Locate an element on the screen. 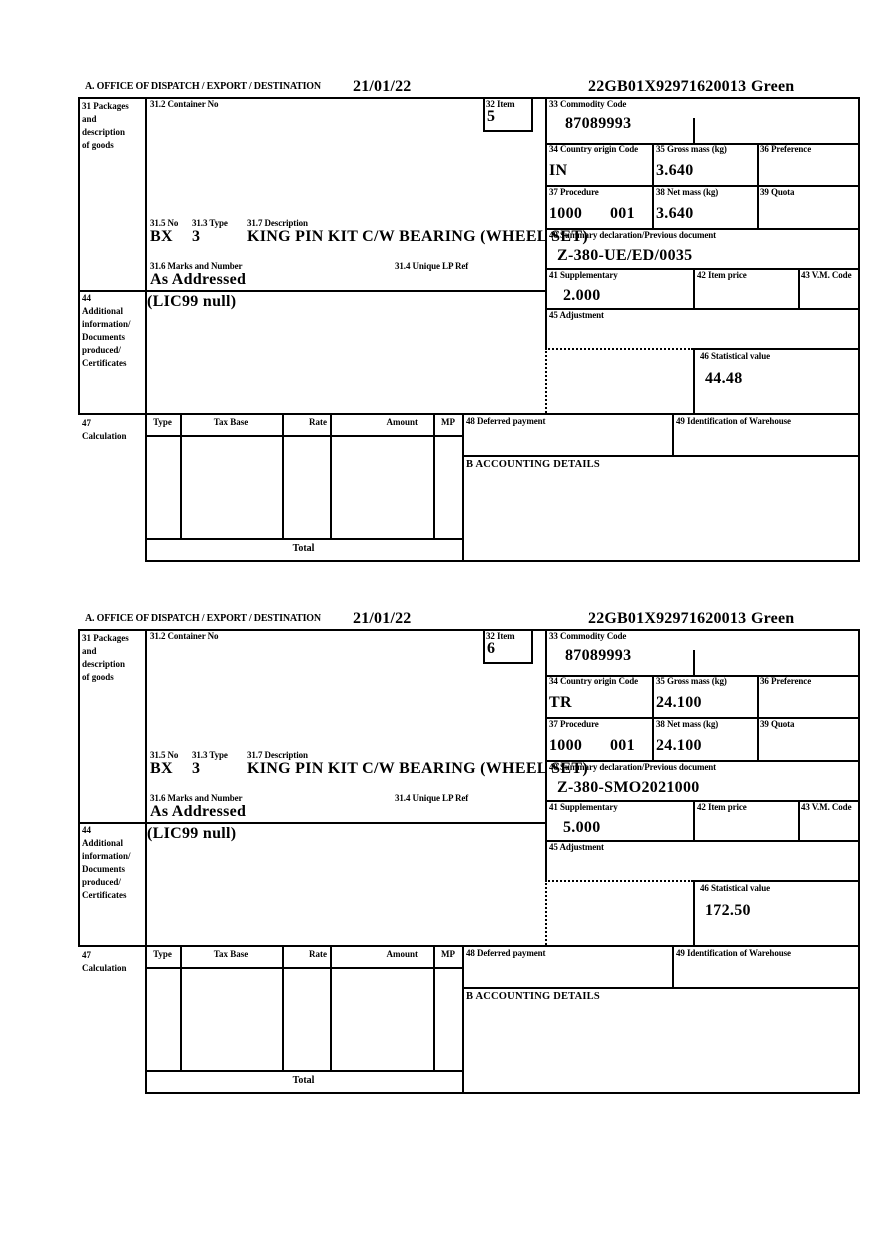  previous-document-value: Z-380-SMO2021000 is located at coordinates (628, 787).